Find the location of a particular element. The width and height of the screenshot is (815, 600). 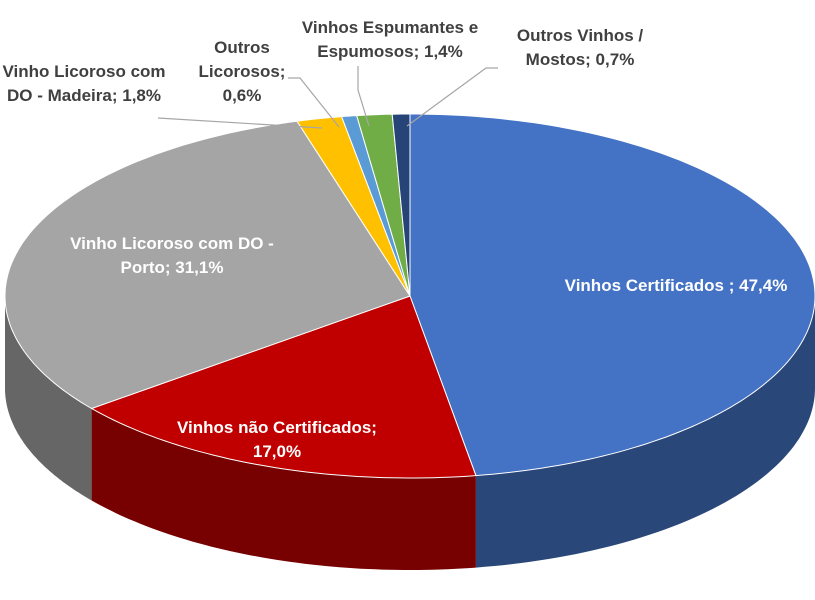

data-label: Outros Vinhos / Mostos; 0,7% is located at coordinates (580, 47).